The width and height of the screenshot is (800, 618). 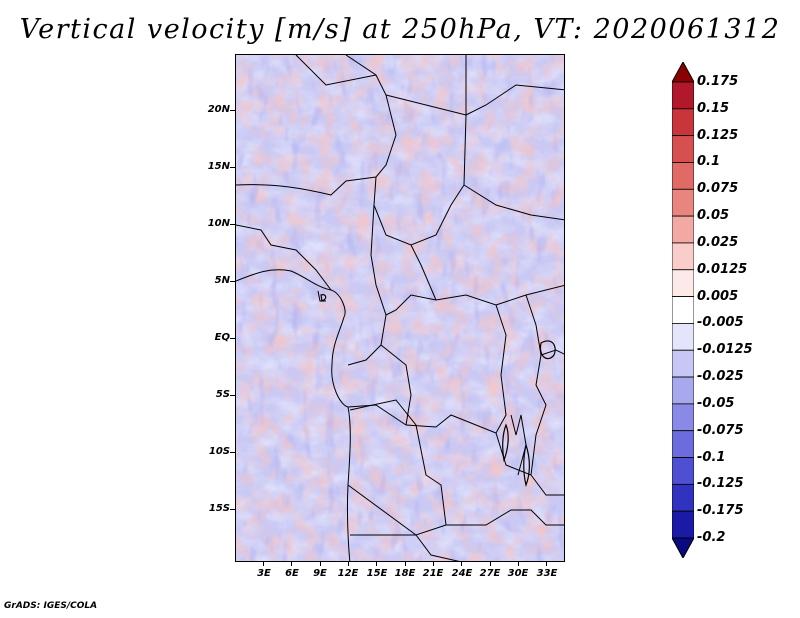 What do you see at coordinates (683, 547) in the screenshot?
I see `colorbar-bottom-arrow` at bounding box center [683, 547].